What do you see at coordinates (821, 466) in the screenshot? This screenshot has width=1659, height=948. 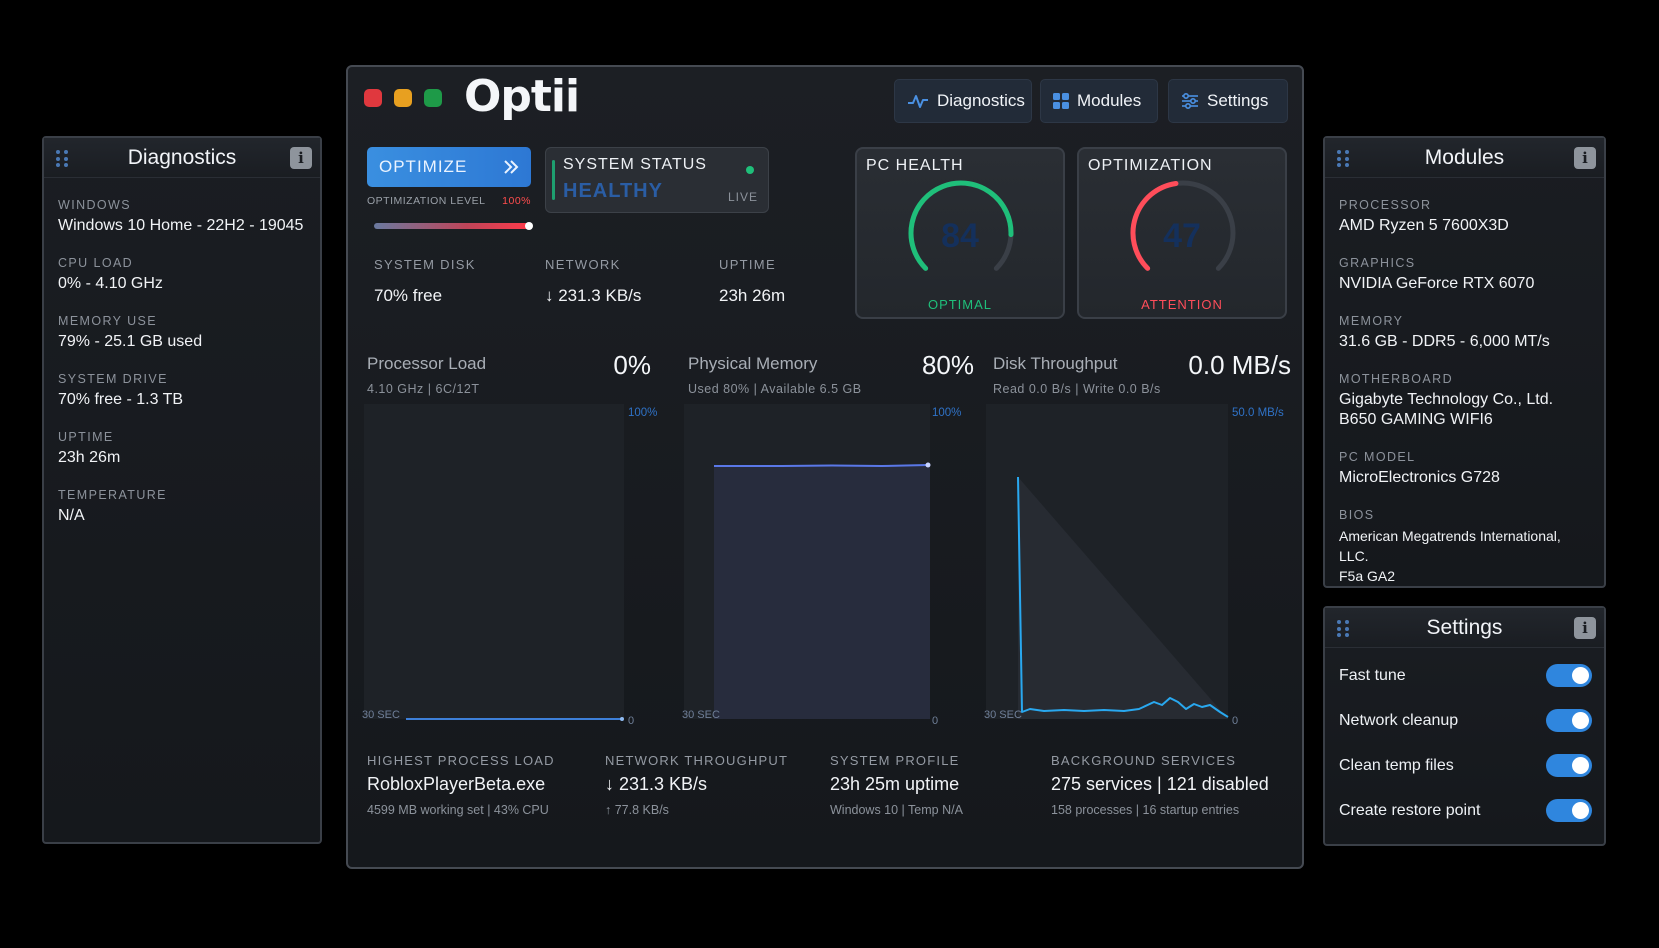 I see `physical-memory-line` at bounding box center [821, 466].